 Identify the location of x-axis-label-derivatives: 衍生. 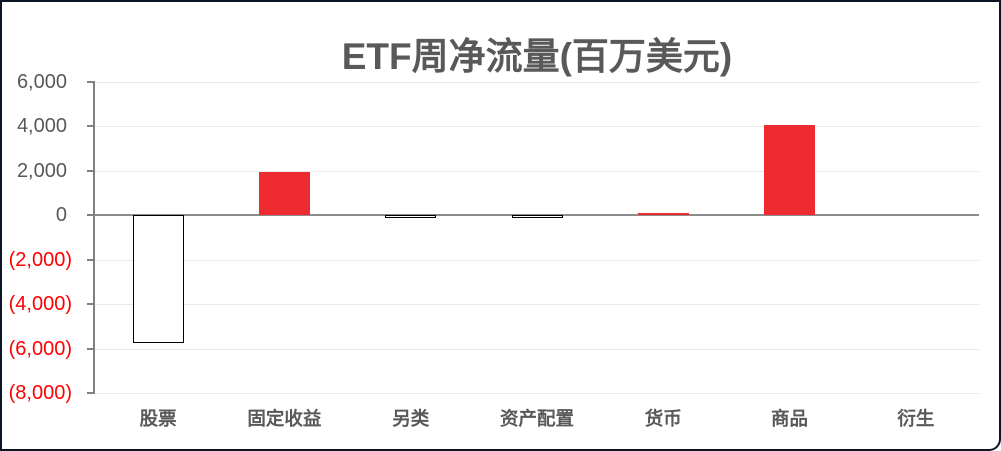
(916, 418).